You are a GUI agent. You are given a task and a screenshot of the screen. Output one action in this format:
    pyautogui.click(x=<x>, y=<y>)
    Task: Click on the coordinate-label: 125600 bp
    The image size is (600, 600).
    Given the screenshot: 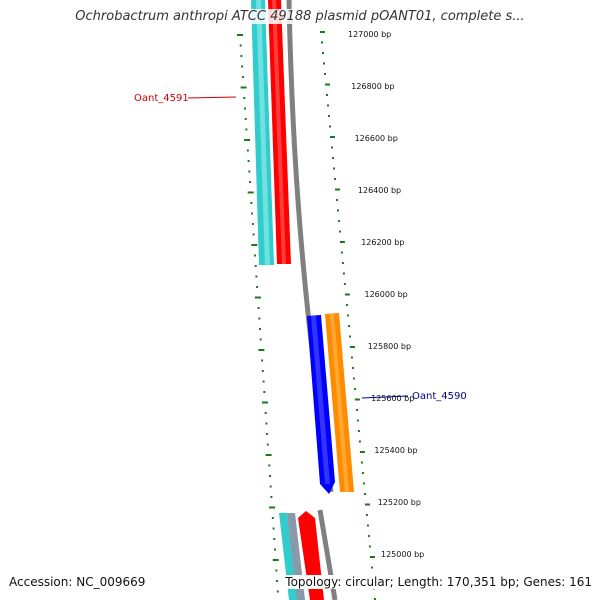 What is the action you would take?
    pyautogui.click(x=392, y=398)
    